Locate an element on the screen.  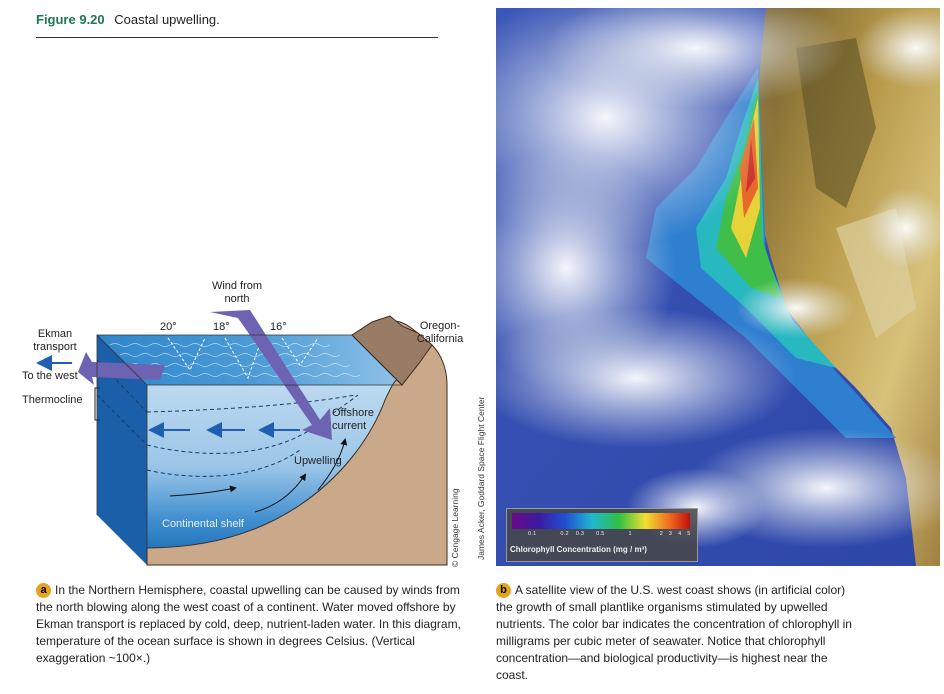
satellite-credit: James Acker, Goddard Space Flight Center is located at coordinates (481, 478).